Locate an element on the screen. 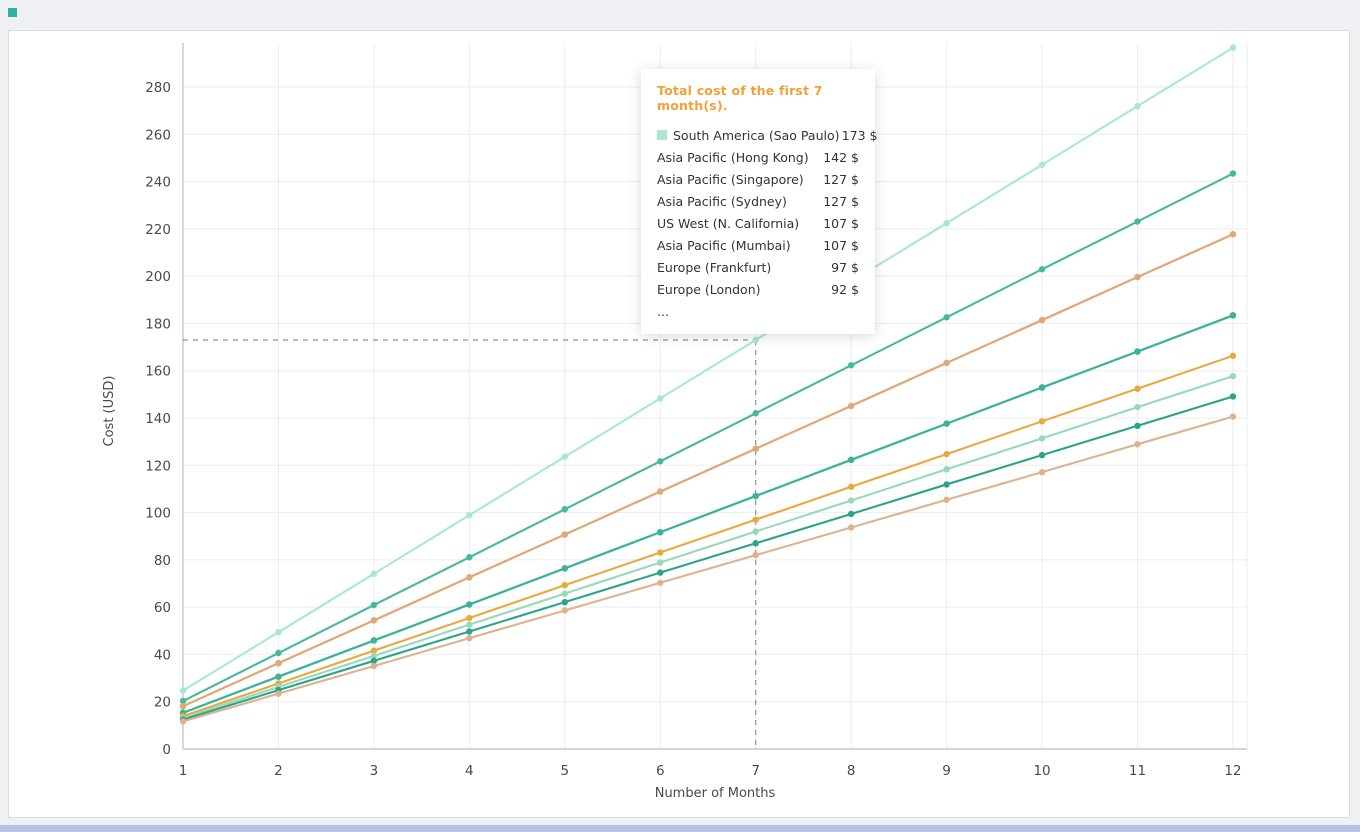 The image size is (1360, 832). bottom-strip is located at coordinates (680, 828).